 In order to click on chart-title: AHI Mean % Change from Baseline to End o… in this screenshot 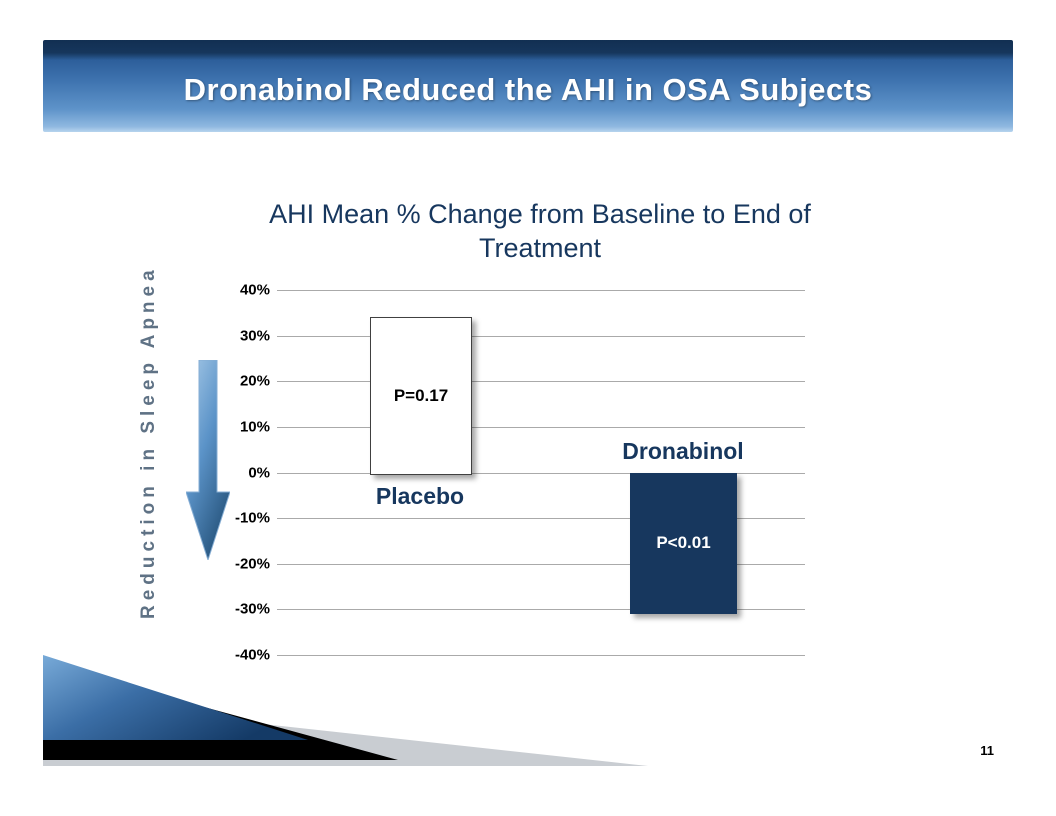, I will do `click(540, 231)`.